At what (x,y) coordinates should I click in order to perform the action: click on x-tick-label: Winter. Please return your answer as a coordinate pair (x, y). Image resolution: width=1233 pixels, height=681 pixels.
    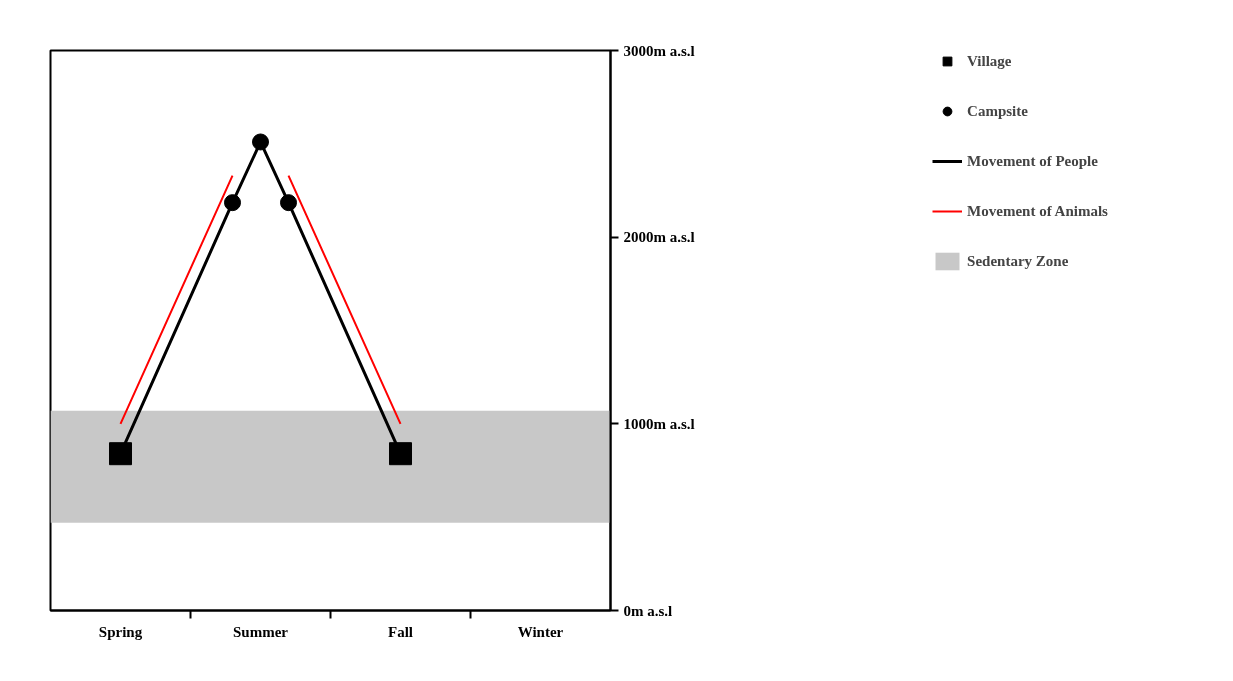
    Looking at the image, I should click on (540, 631).